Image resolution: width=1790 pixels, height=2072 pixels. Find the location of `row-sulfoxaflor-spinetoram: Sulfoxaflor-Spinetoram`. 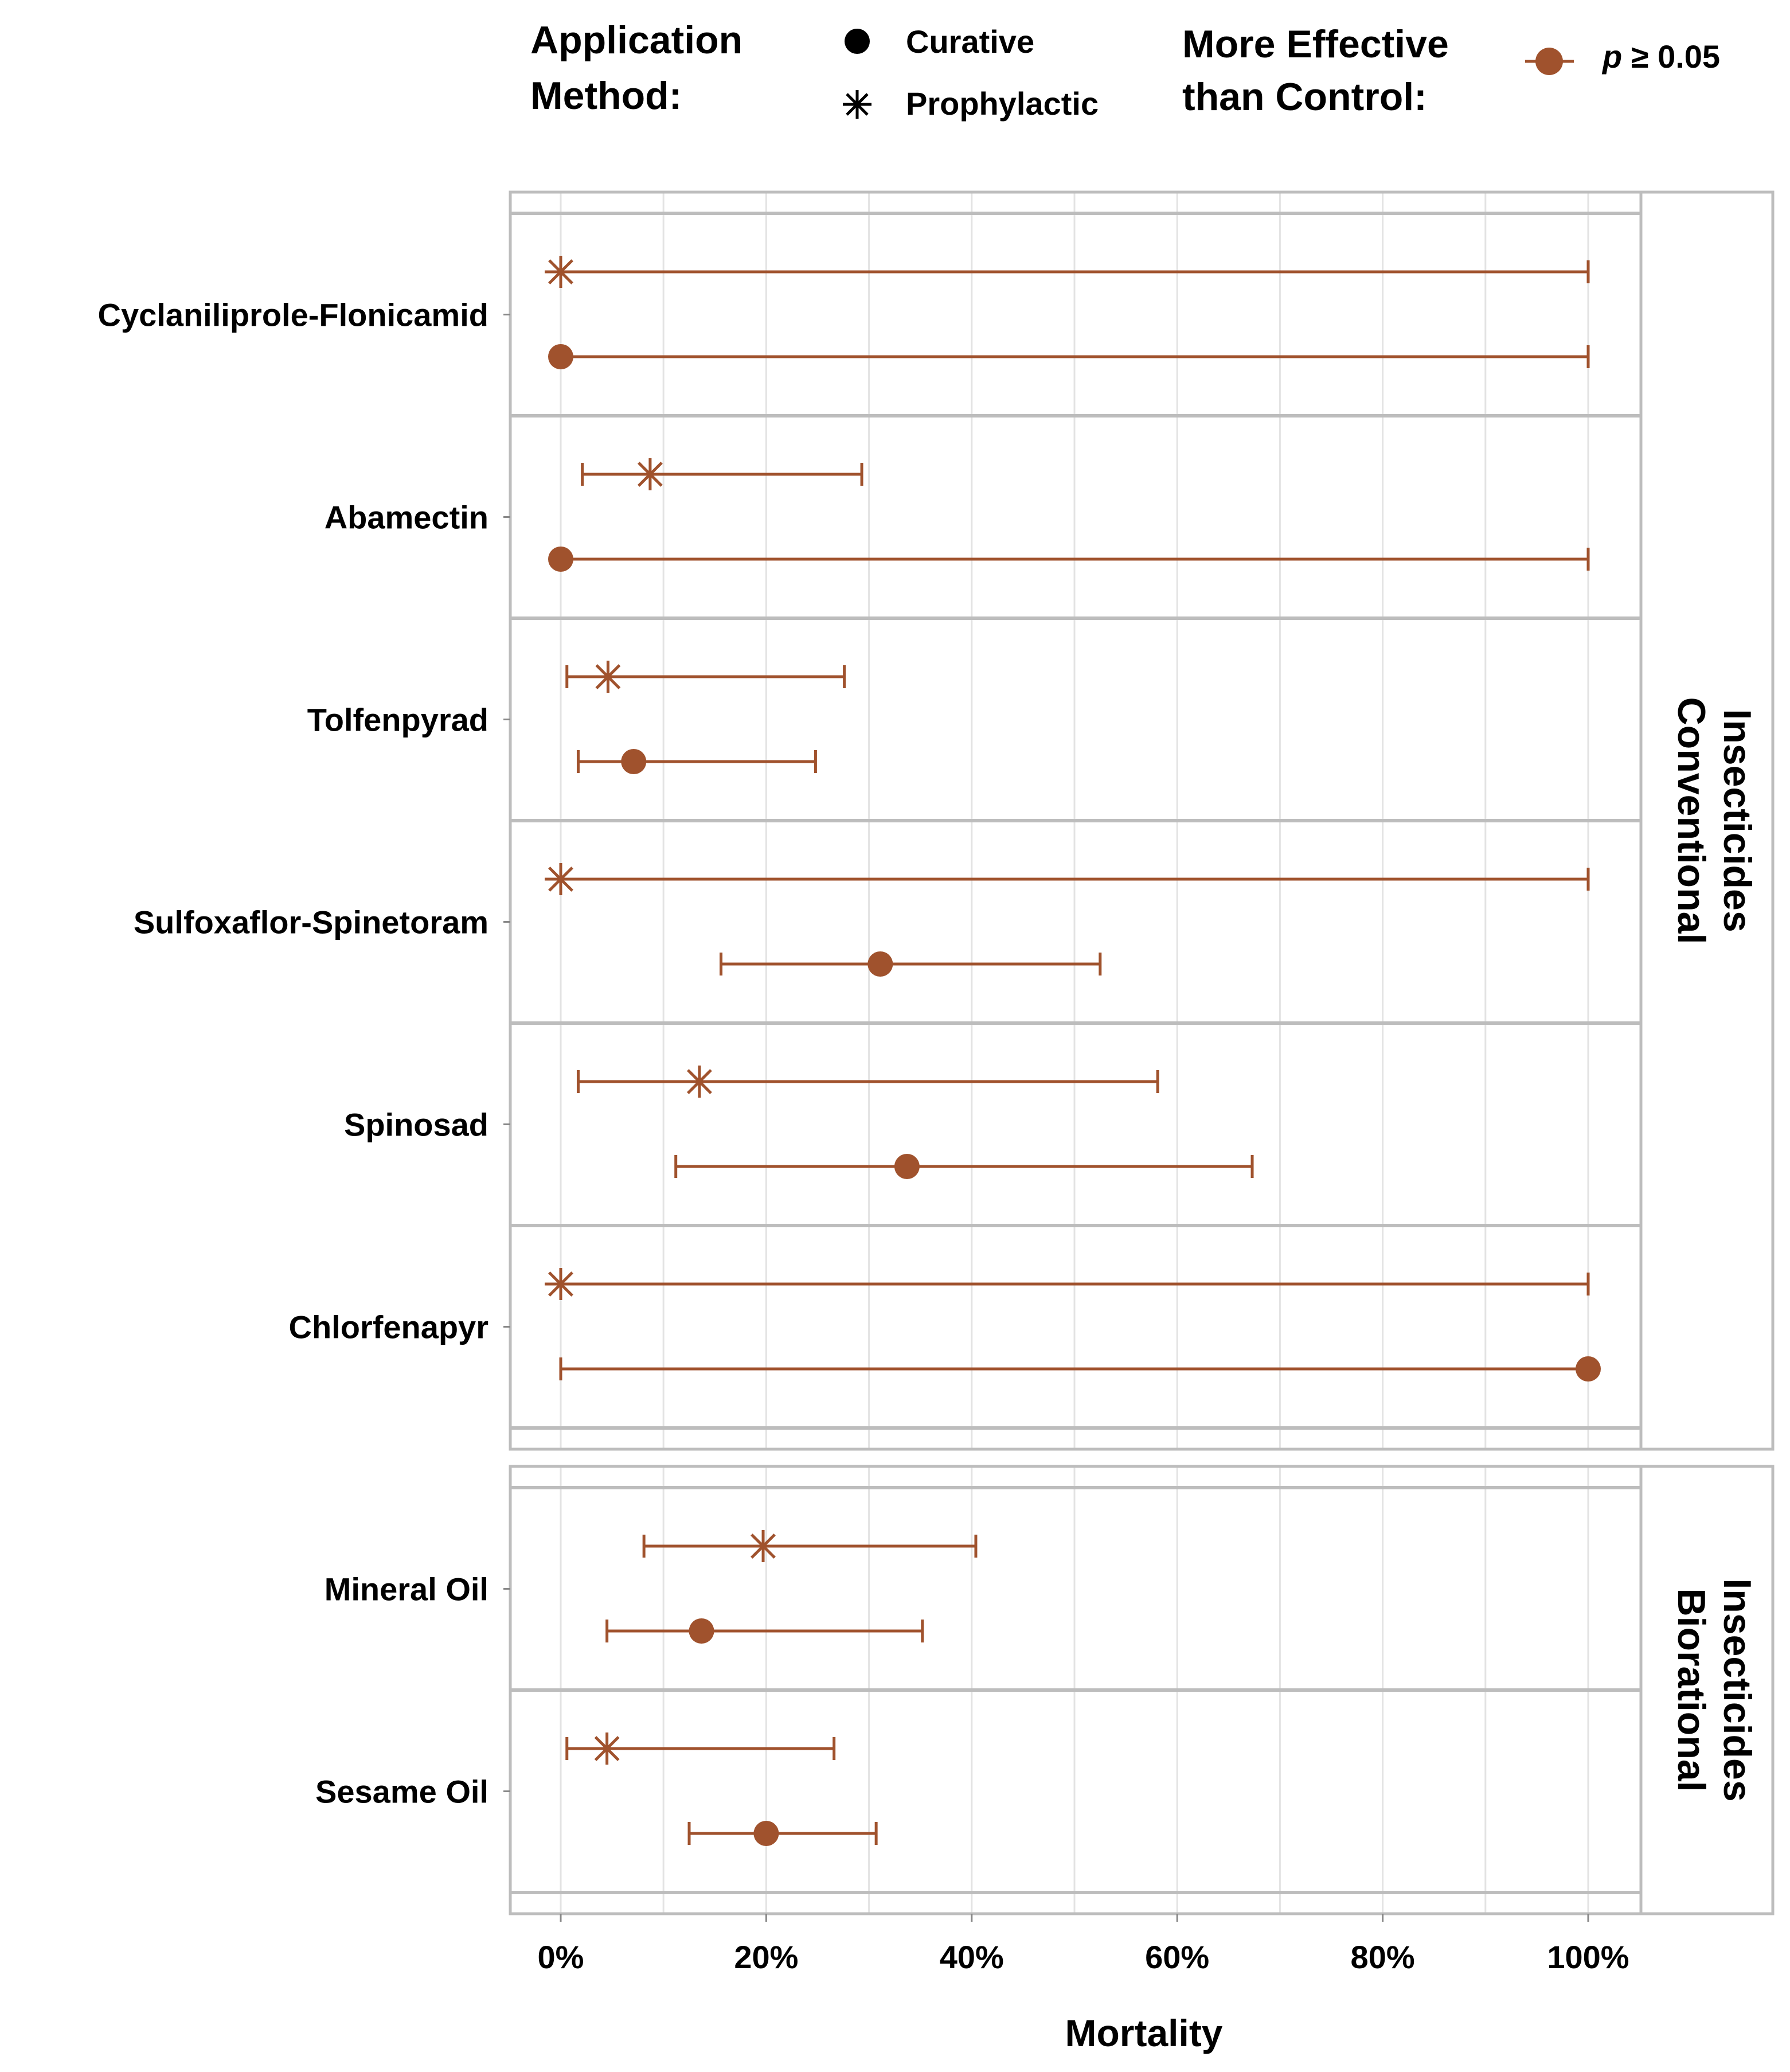

row-sulfoxaflor-spinetoram: Sulfoxaflor-Spinetoram is located at coordinates (862, 920).